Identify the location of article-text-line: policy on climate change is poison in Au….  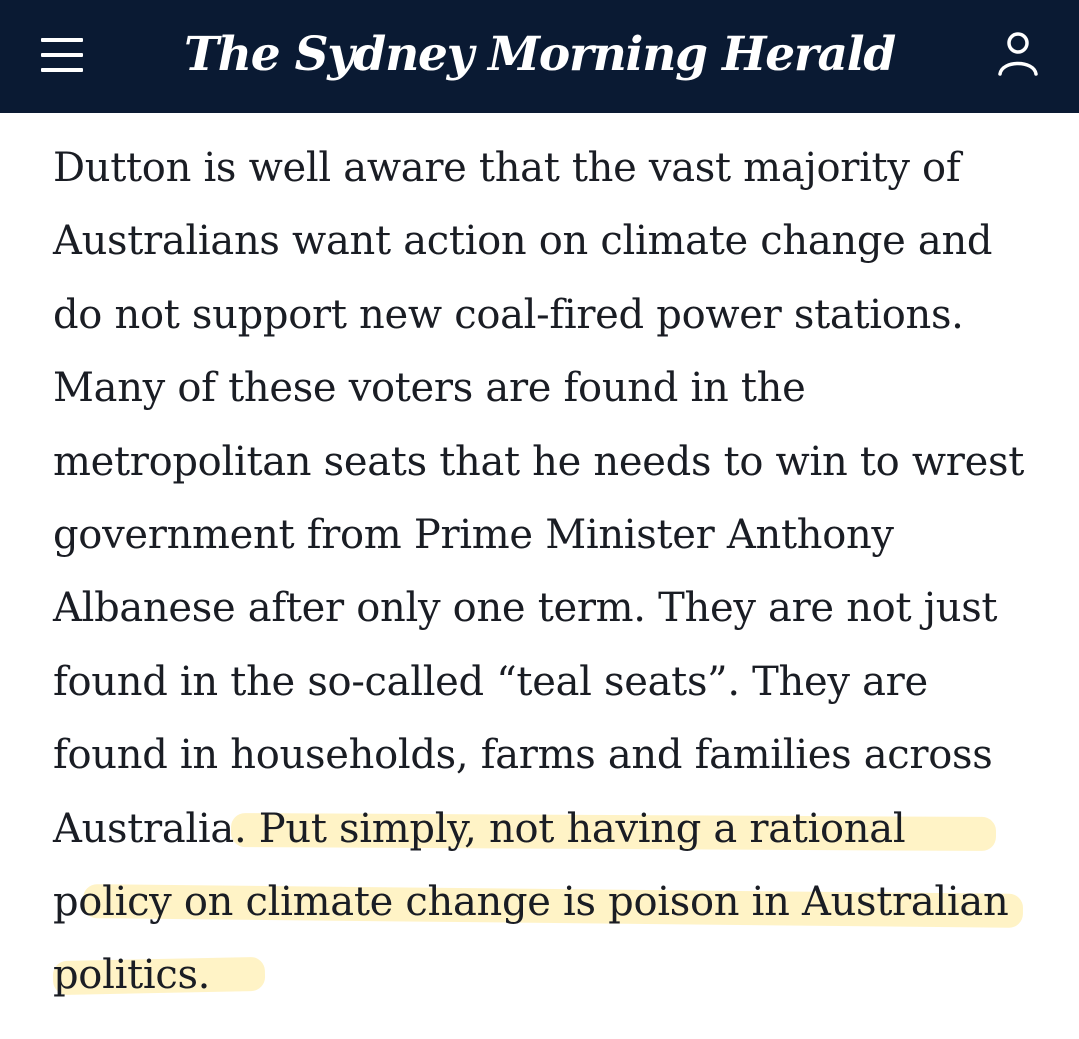
(531, 902).